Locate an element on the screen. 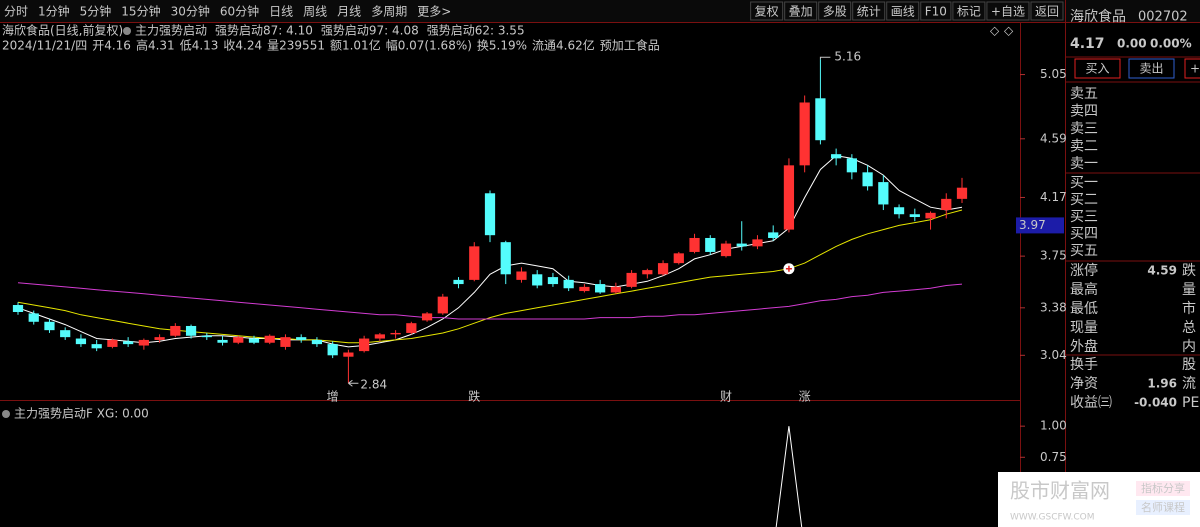 This screenshot has height=527, width=1200. indicator-title: 主力强势启动F XG: 0.00 is located at coordinates (81, 414).